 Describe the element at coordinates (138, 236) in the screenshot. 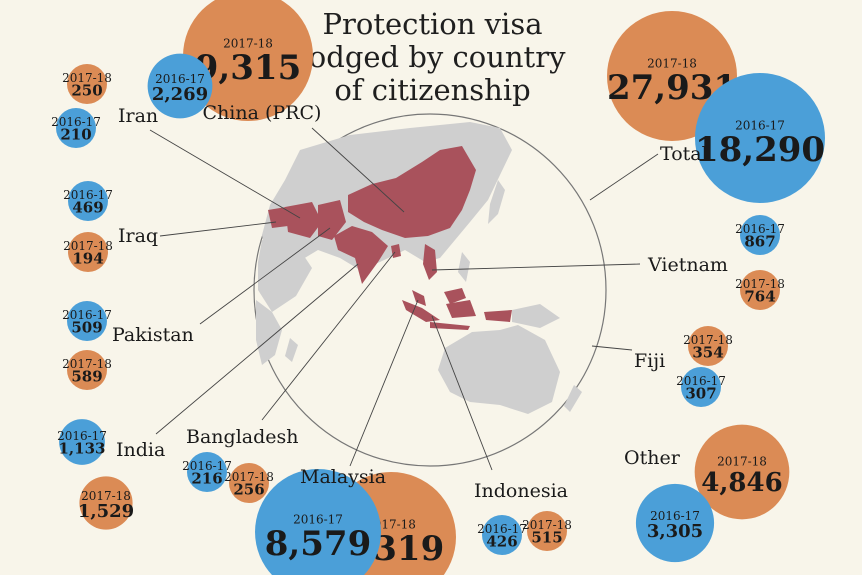

I see `country-label-iraq: Iraq` at that location.